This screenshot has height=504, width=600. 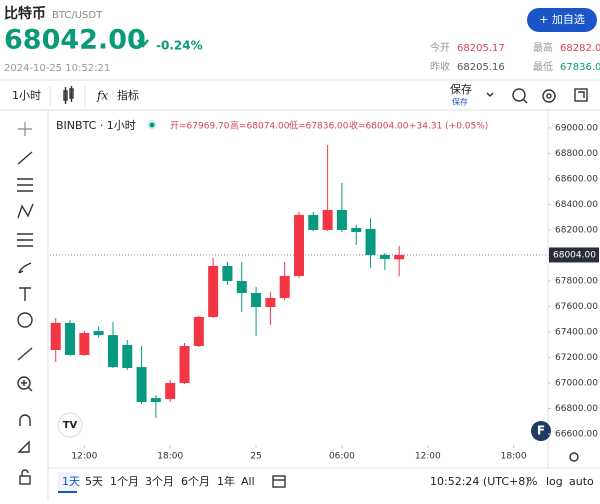 I want to click on chevron, so click(x=490, y=94).